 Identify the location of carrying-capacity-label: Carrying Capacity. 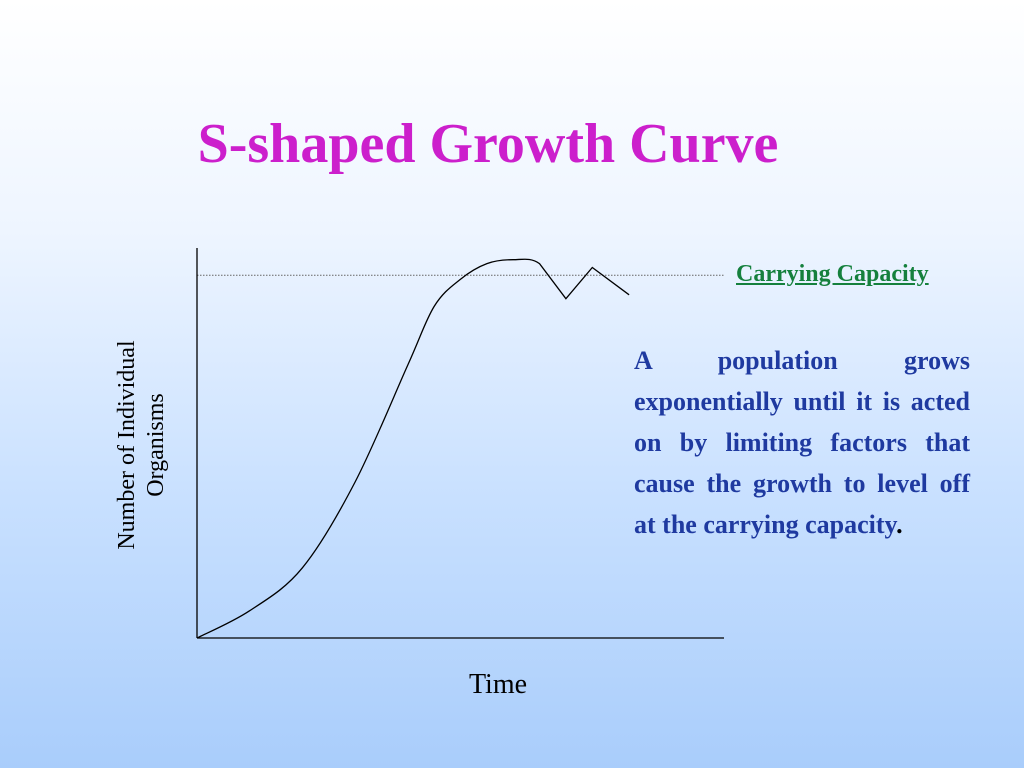
(832, 274).